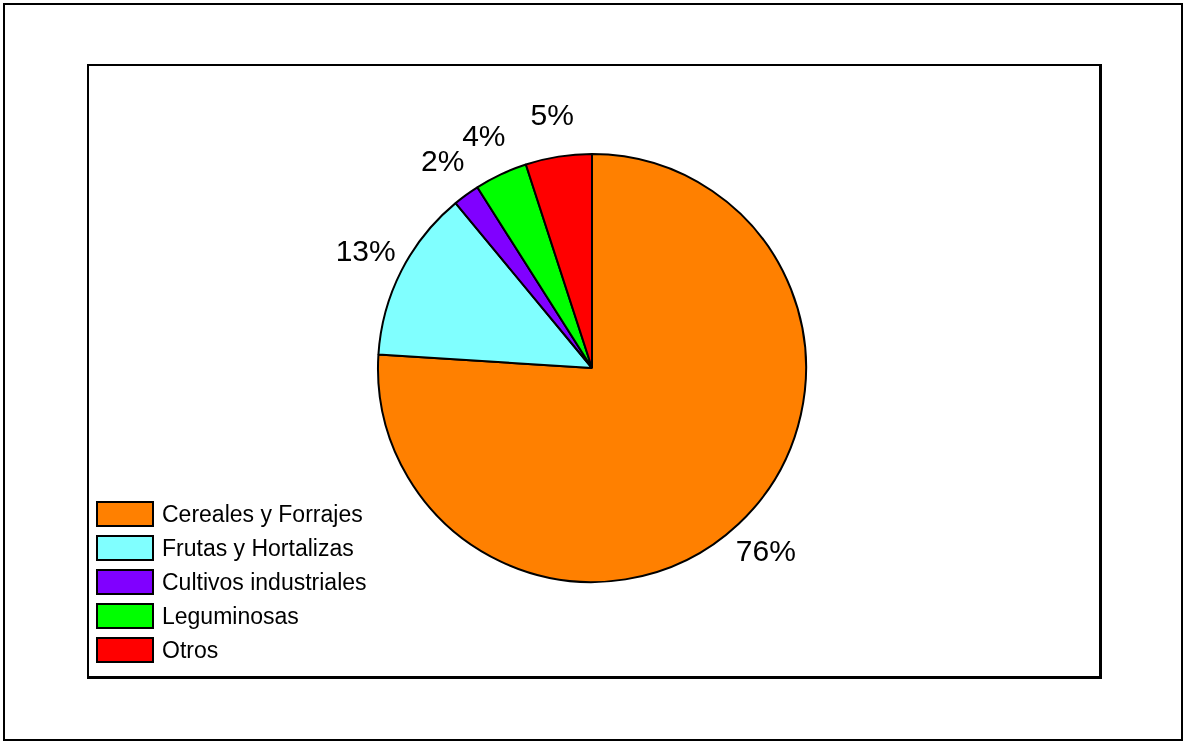 The image size is (1185, 743). Describe the element at coordinates (443, 160) in the screenshot. I see `data-label: 2%` at that location.